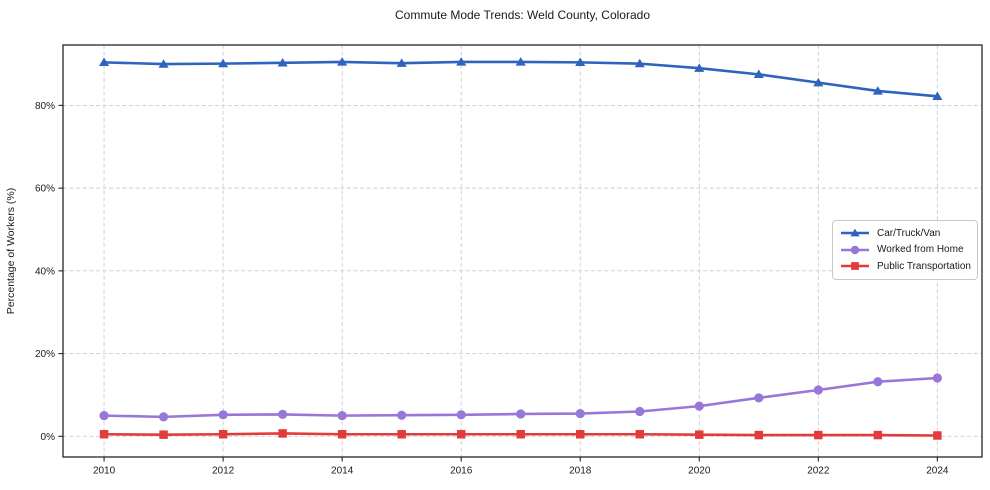 The height and width of the screenshot is (490, 990). Describe the element at coordinates (699, 471) in the screenshot. I see `x-tick-label: 2020` at that location.